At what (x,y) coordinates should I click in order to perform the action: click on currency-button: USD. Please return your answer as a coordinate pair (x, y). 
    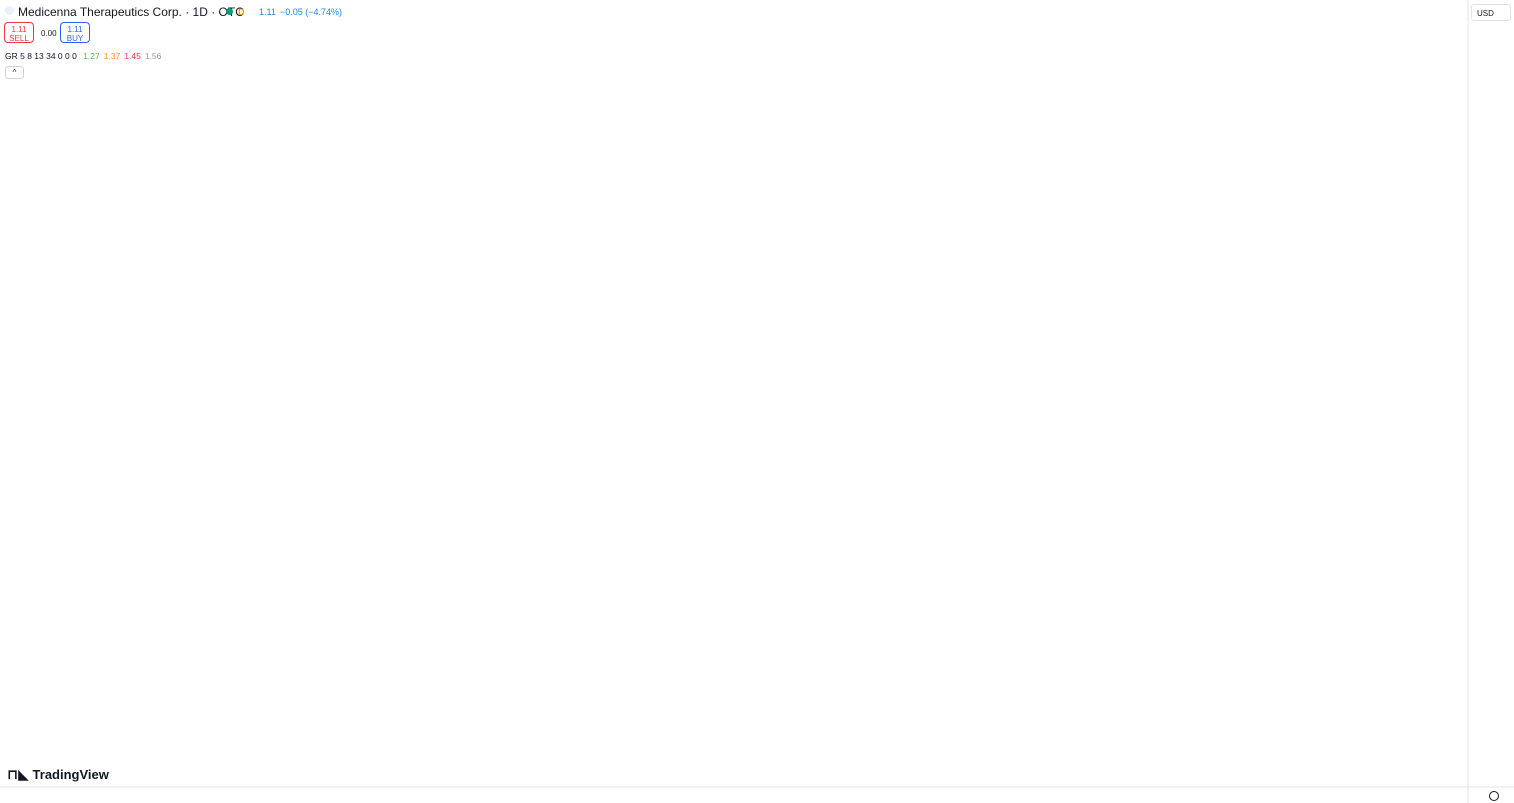
    Looking at the image, I should click on (1491, 12).